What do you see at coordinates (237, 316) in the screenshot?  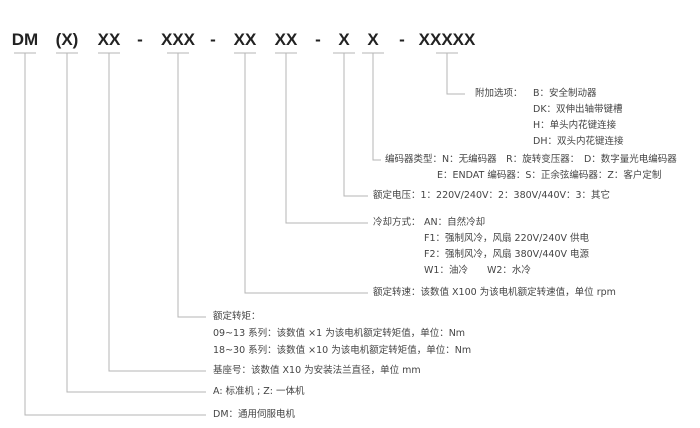 I see `torque-text: 额定转矩：` at bounding box center [237, 316].